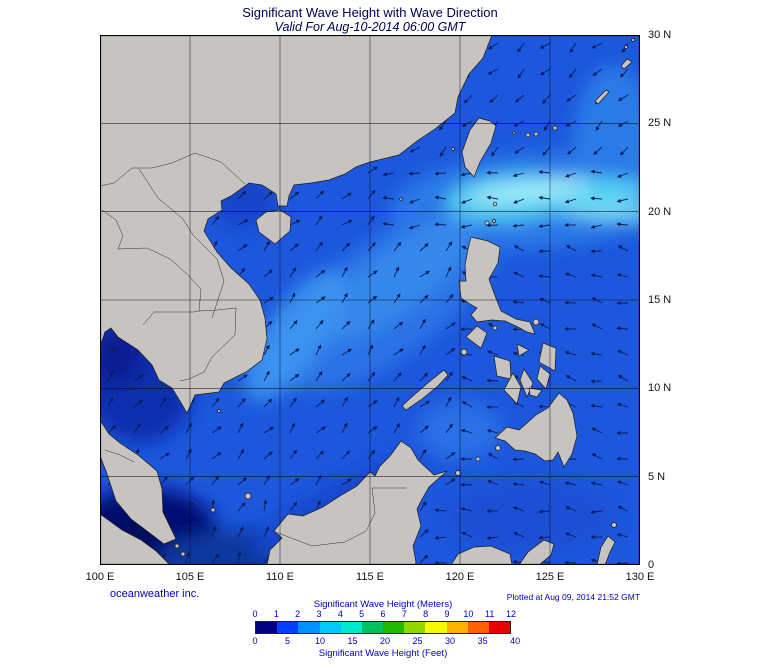  I want to click on border-vietnam-laos, so click(181, 243).